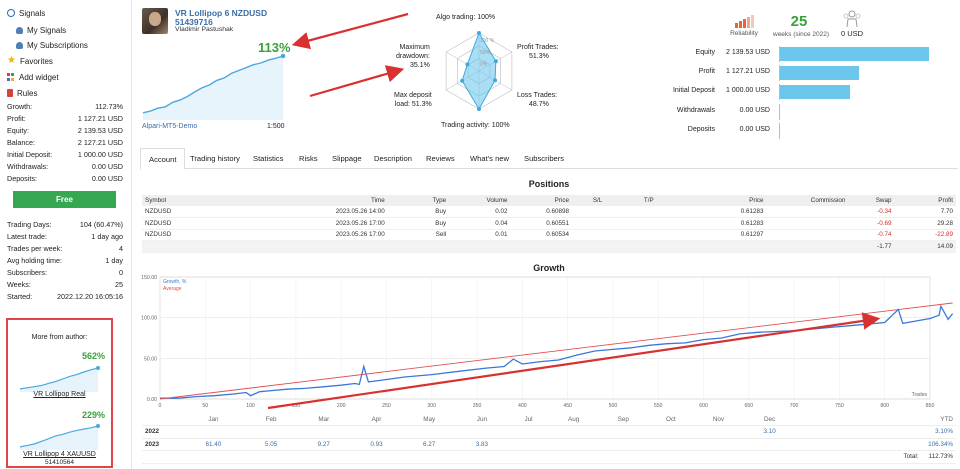 The width and height of the screenshot is (960, 469). Describe the element at coordinates (357, 81) in the screenshot. I see `annotation-arrow` at that location.